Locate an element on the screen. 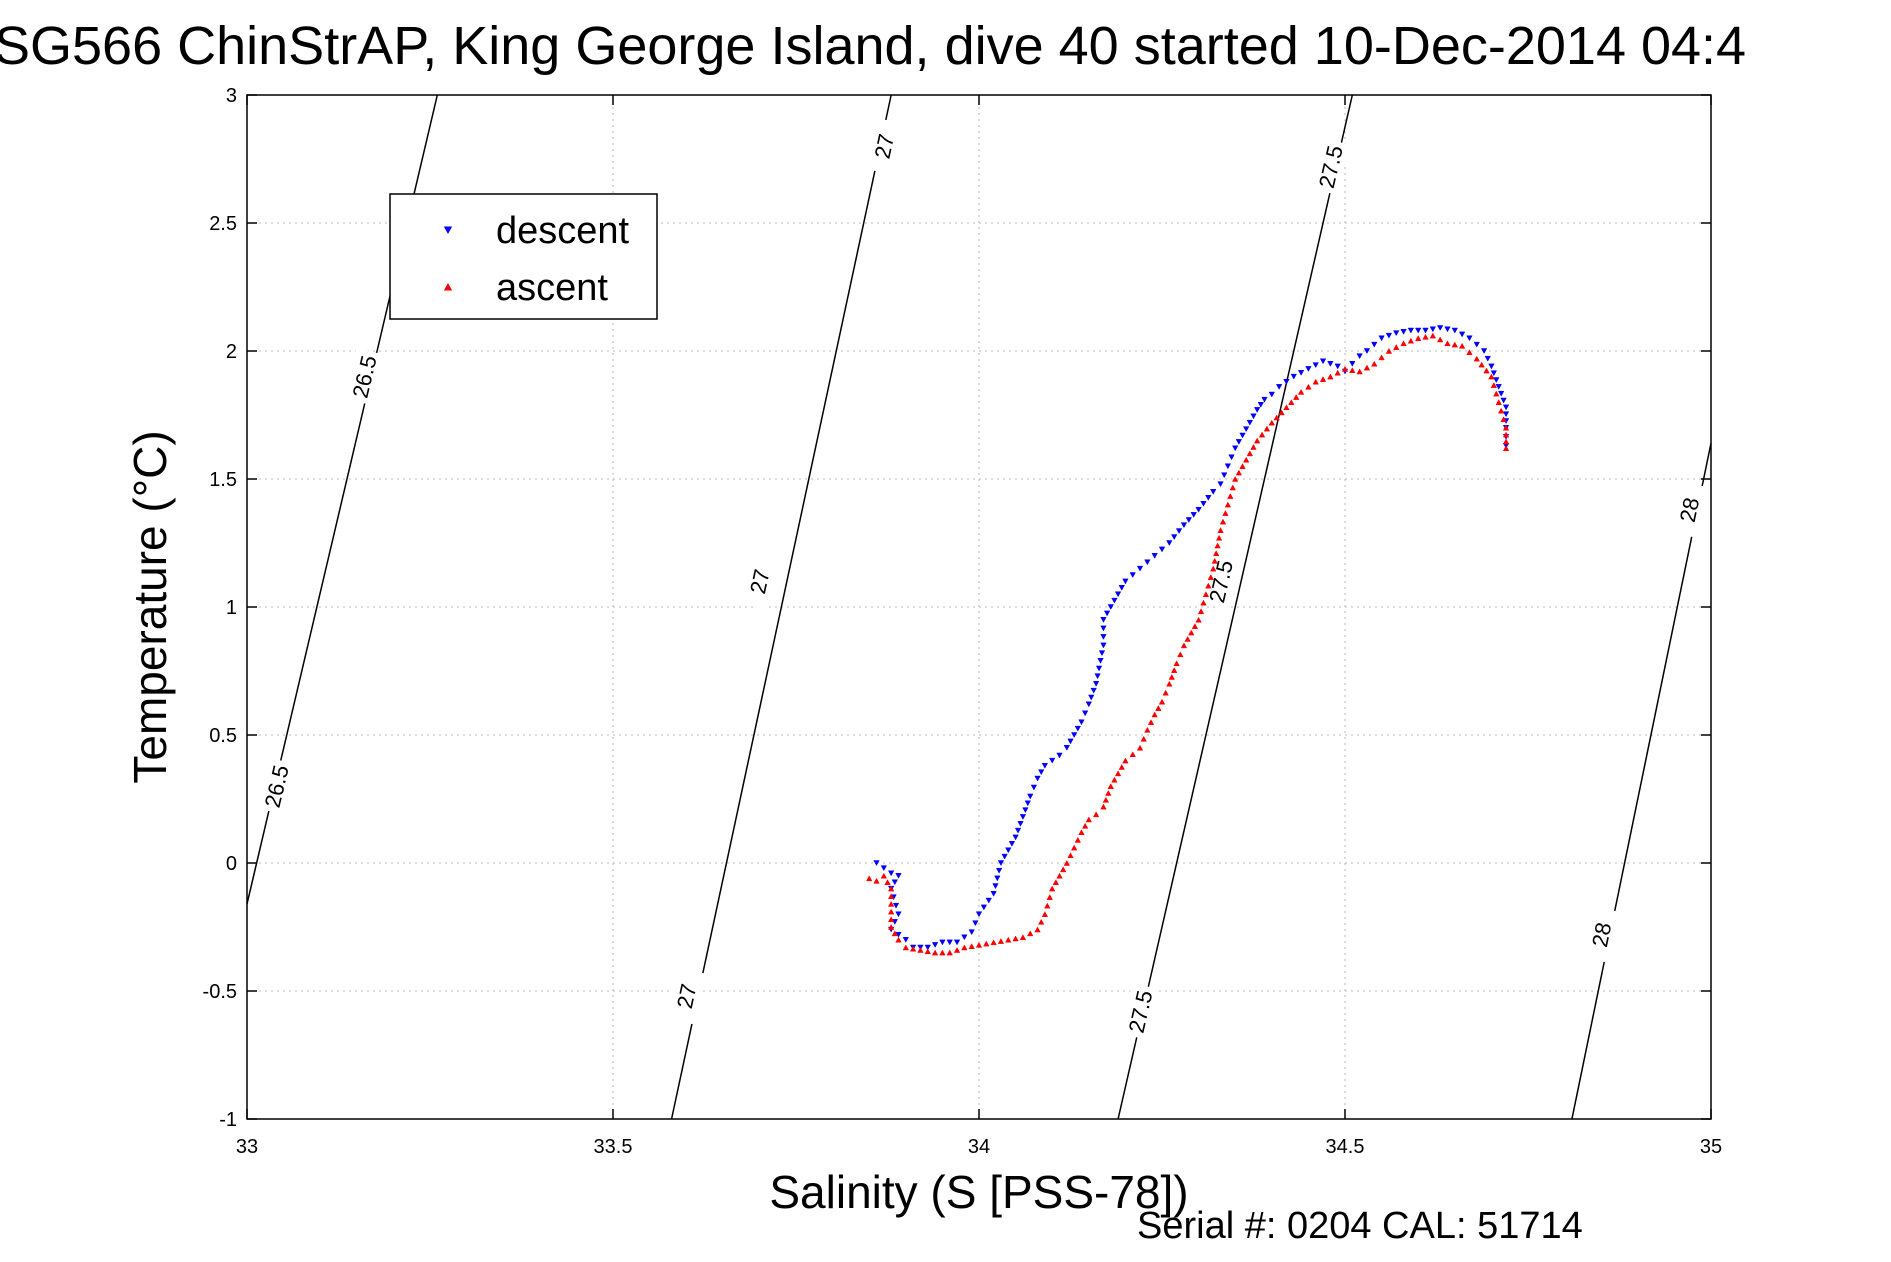  legend-label-descent: descent is located at coordinates (563, 231).